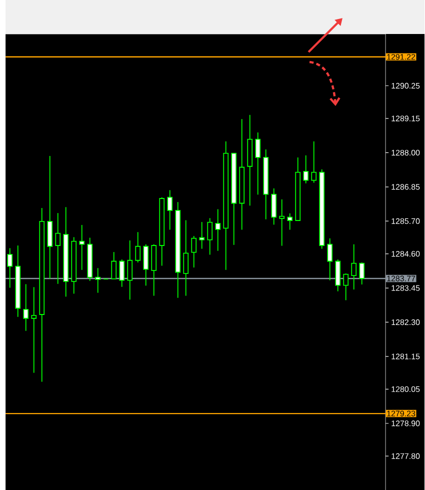 The height and width of the screenshot is (490, 425). Describe the element at coordinates (406, 423) in the screenshot. I see `y-tick-label: 1278.90` at that location.